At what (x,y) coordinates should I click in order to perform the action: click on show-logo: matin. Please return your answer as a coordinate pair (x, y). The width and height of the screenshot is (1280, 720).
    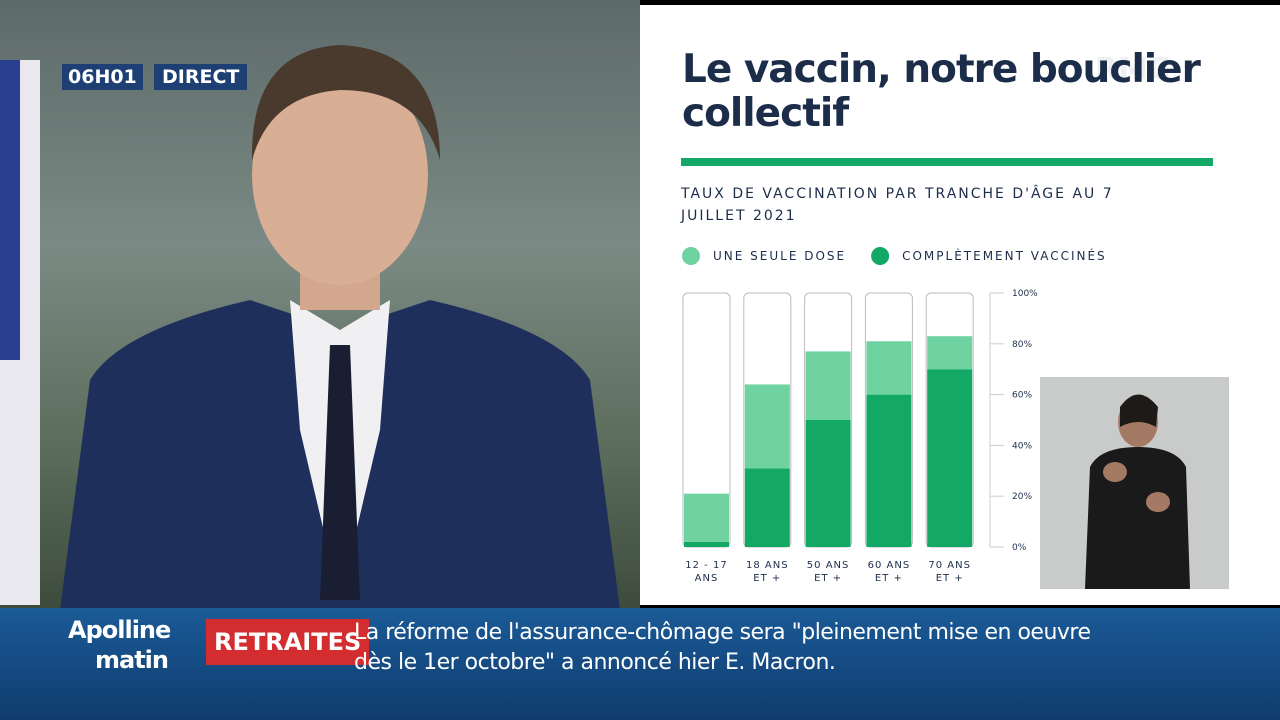
    Looking at the image, I should click on (132, 660).